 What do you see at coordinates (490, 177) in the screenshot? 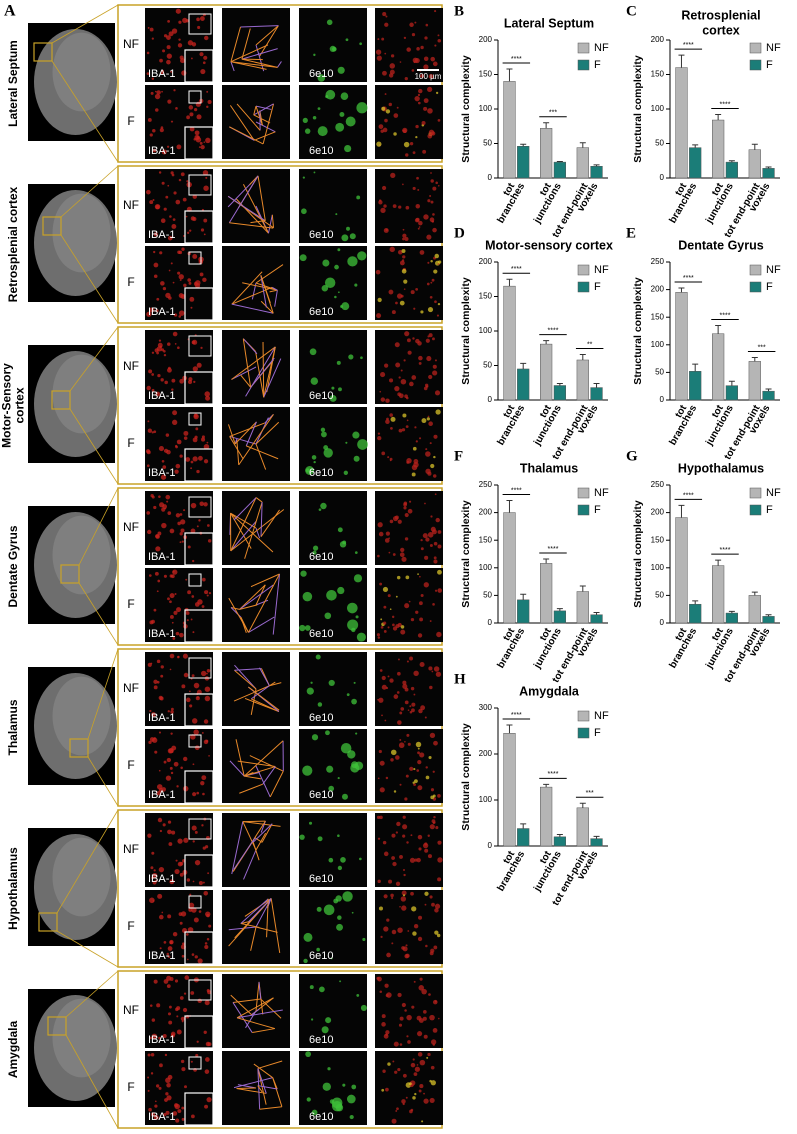
I see `y-tick-label: 0` at bounding box center [490, 177].